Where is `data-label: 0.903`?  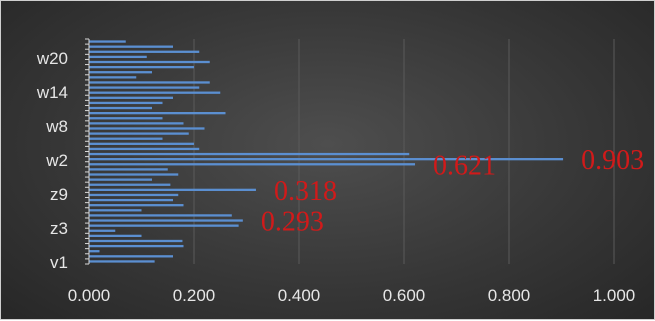
data-label: 0.903 is located at coordinates (612, 160).